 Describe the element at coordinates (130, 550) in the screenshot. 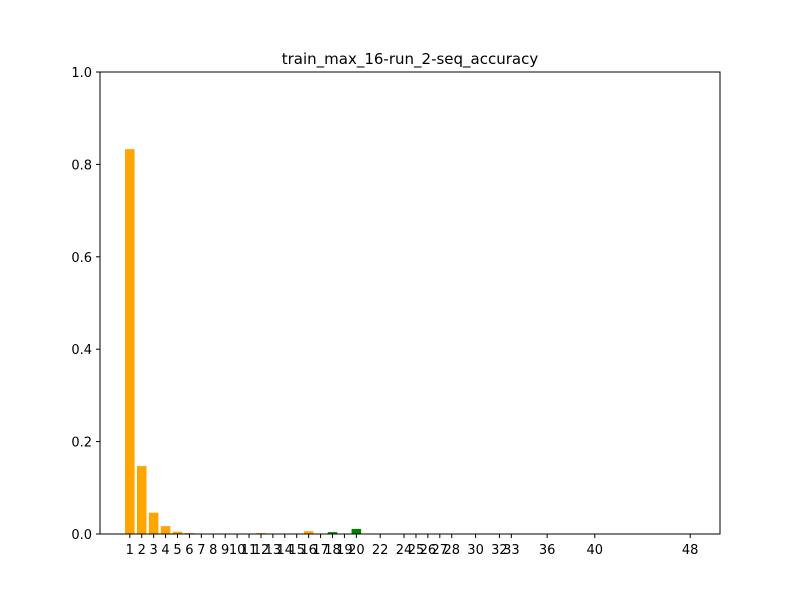

I see `x-tick-label: 1` at that location.